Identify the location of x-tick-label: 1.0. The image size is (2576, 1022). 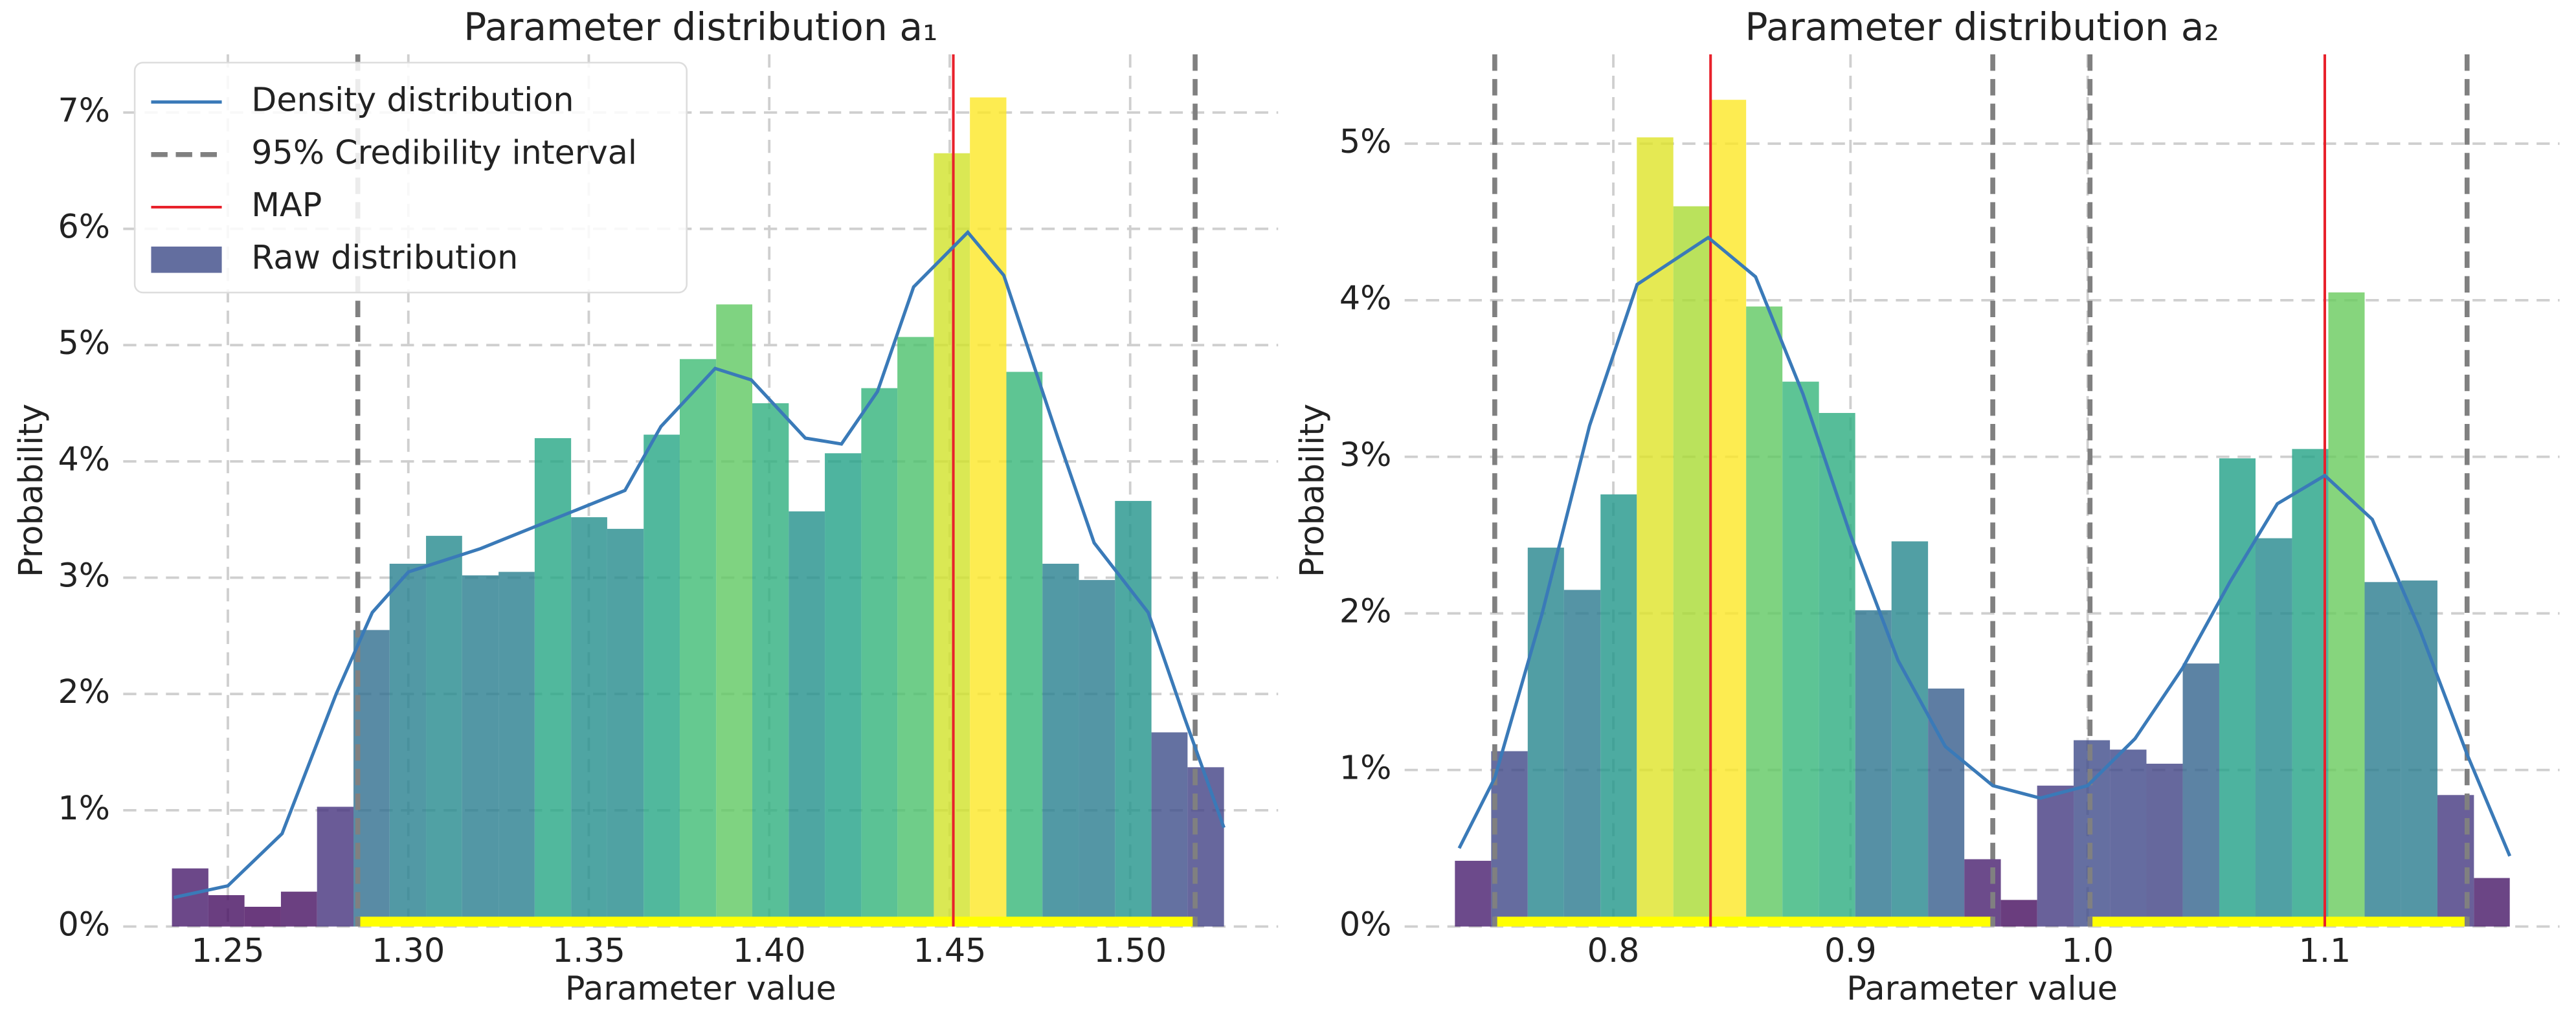
(2087, 950).